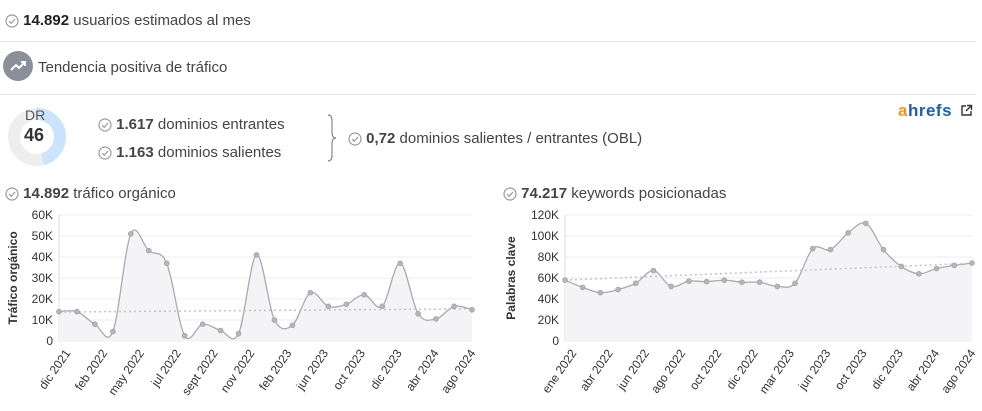 The height and width of the screenshot is (411, 982). What do you see at coordinates (332, 138) in the screenshot?
I see `brace-icon` at bounding box center [332, 138].